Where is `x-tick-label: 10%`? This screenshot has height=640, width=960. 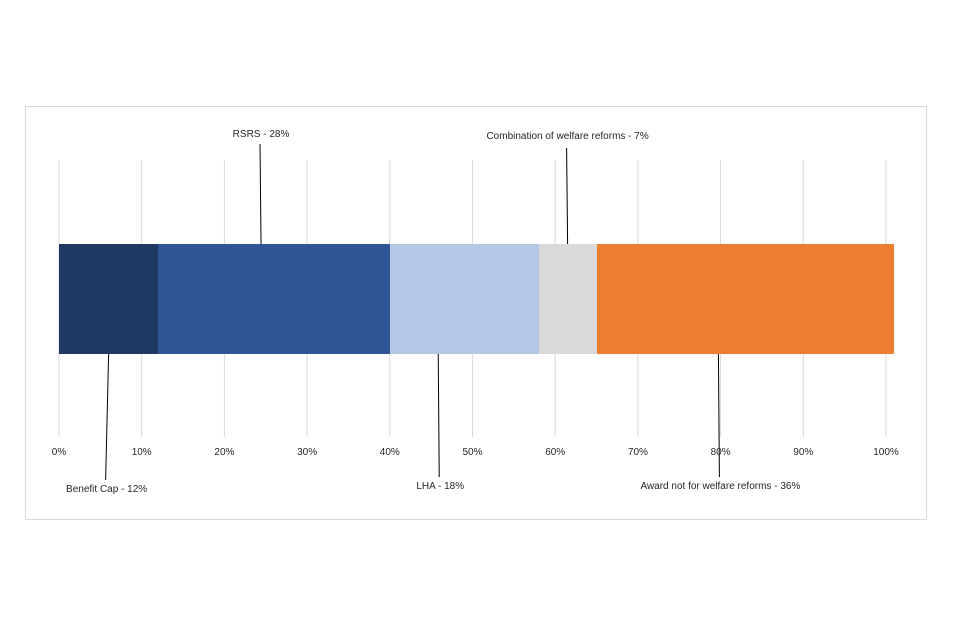
x-tick-label: 10% is located at coordinates (142, 452).